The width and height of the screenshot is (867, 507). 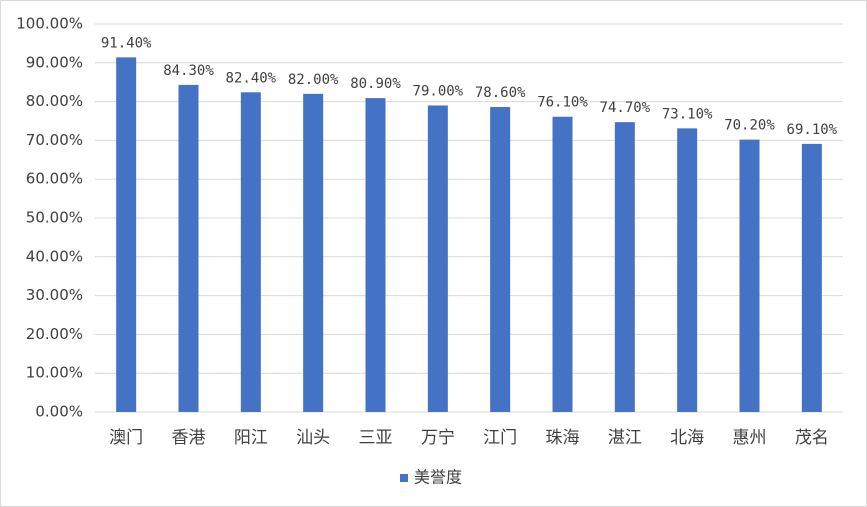 What do you see at coordinates (54, 373) in the screenshot?
I see `y-tick-label: 10.00%` at bounding box center [54, 373].